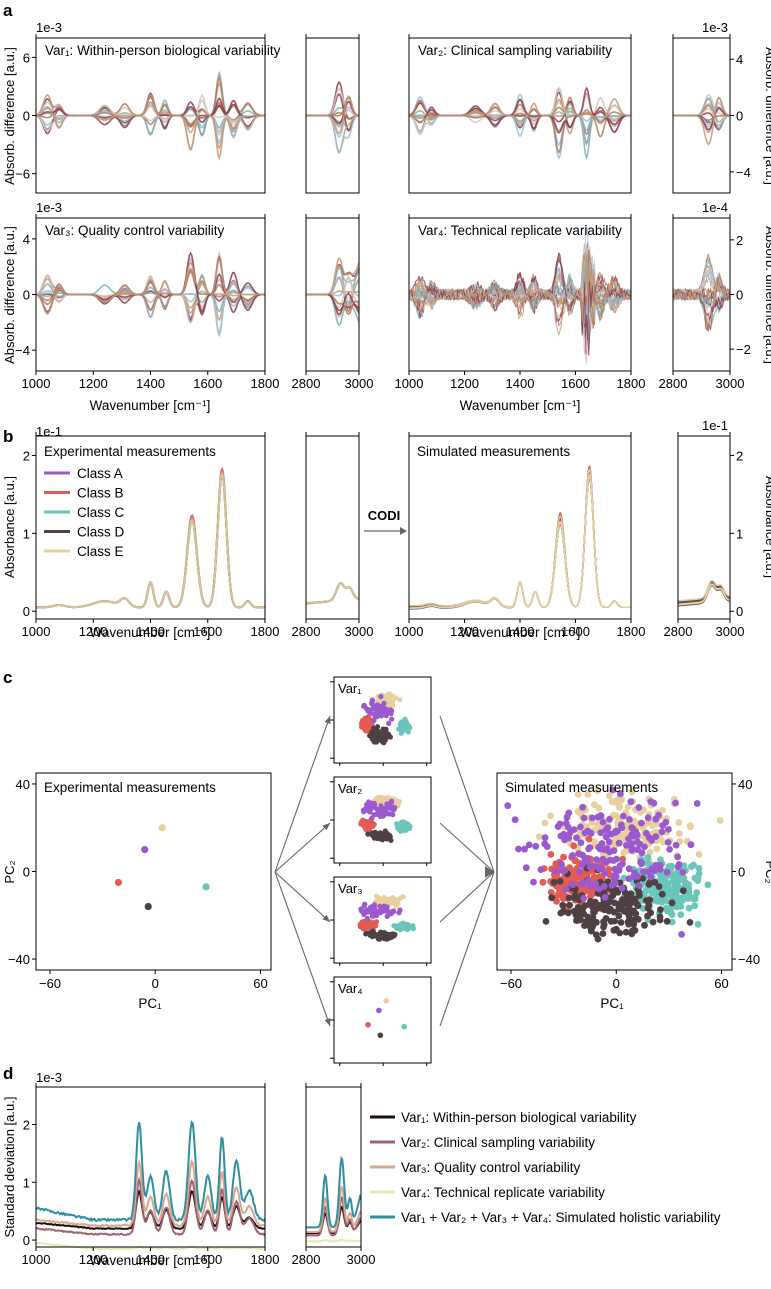  Describe the element at coordinates (743, 349) in the screenshot. I see `ytick-label: −2` at that location.